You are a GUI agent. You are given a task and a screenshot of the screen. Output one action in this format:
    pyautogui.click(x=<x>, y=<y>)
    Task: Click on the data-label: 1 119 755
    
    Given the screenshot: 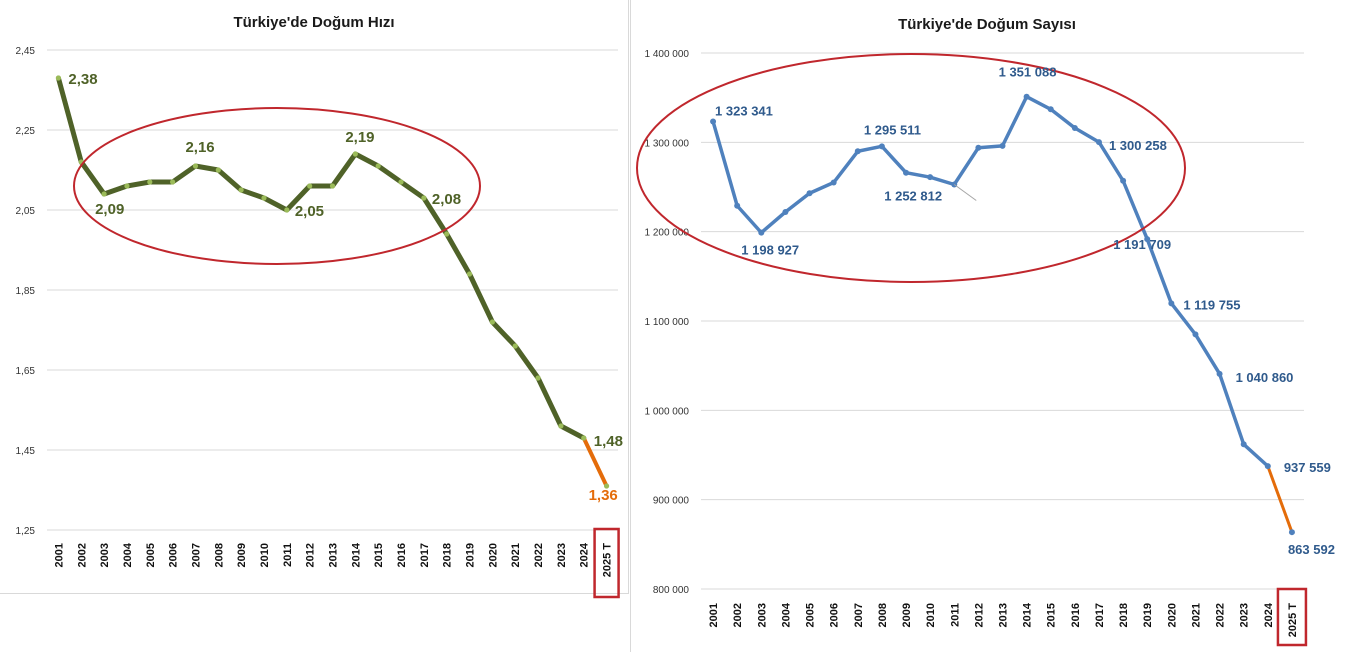 What is the action you would take?
    pyautogui.click(x=1211, y=304)
    